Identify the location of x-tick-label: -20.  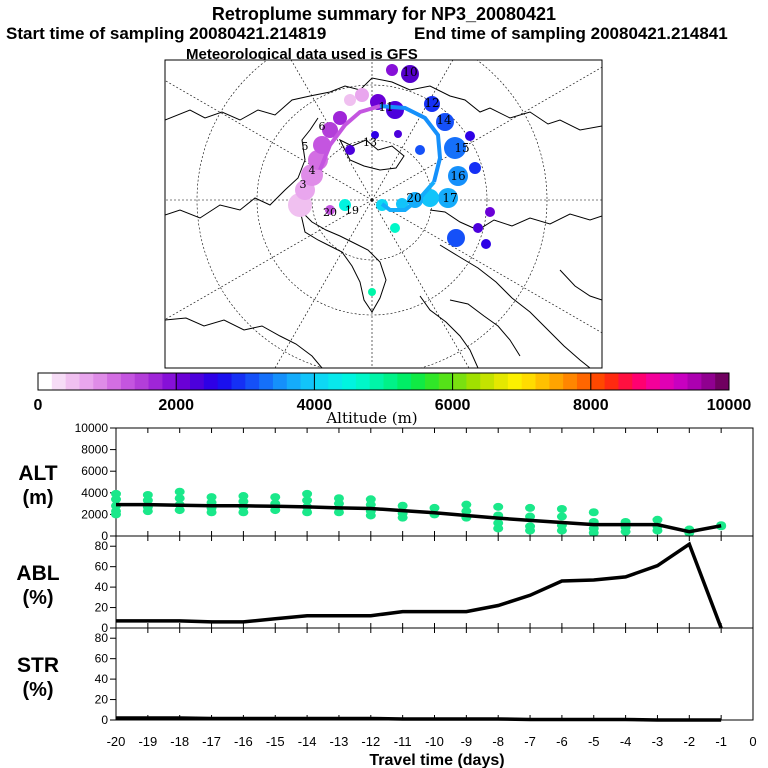
(116, 741).